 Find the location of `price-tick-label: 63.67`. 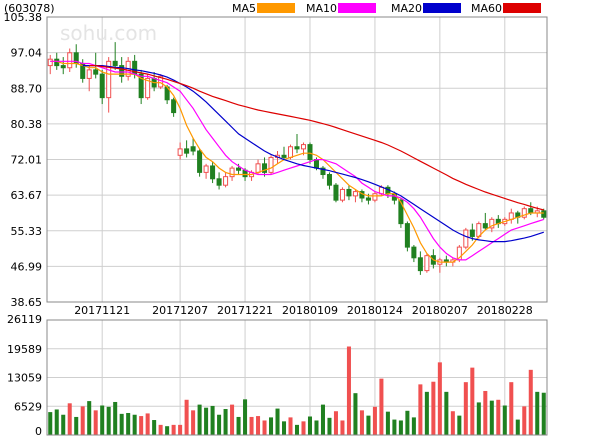

price-tick-label: 63.67 is located at coordinates (27, 195).